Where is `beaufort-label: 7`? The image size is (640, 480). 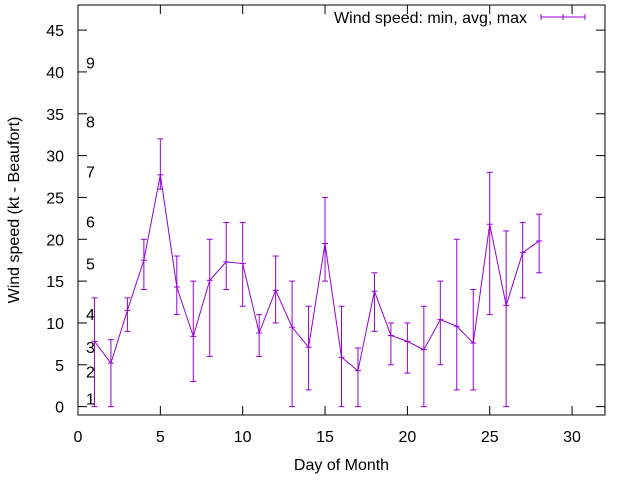
beaufort-label: 7 is located at coordinates (90, 173).